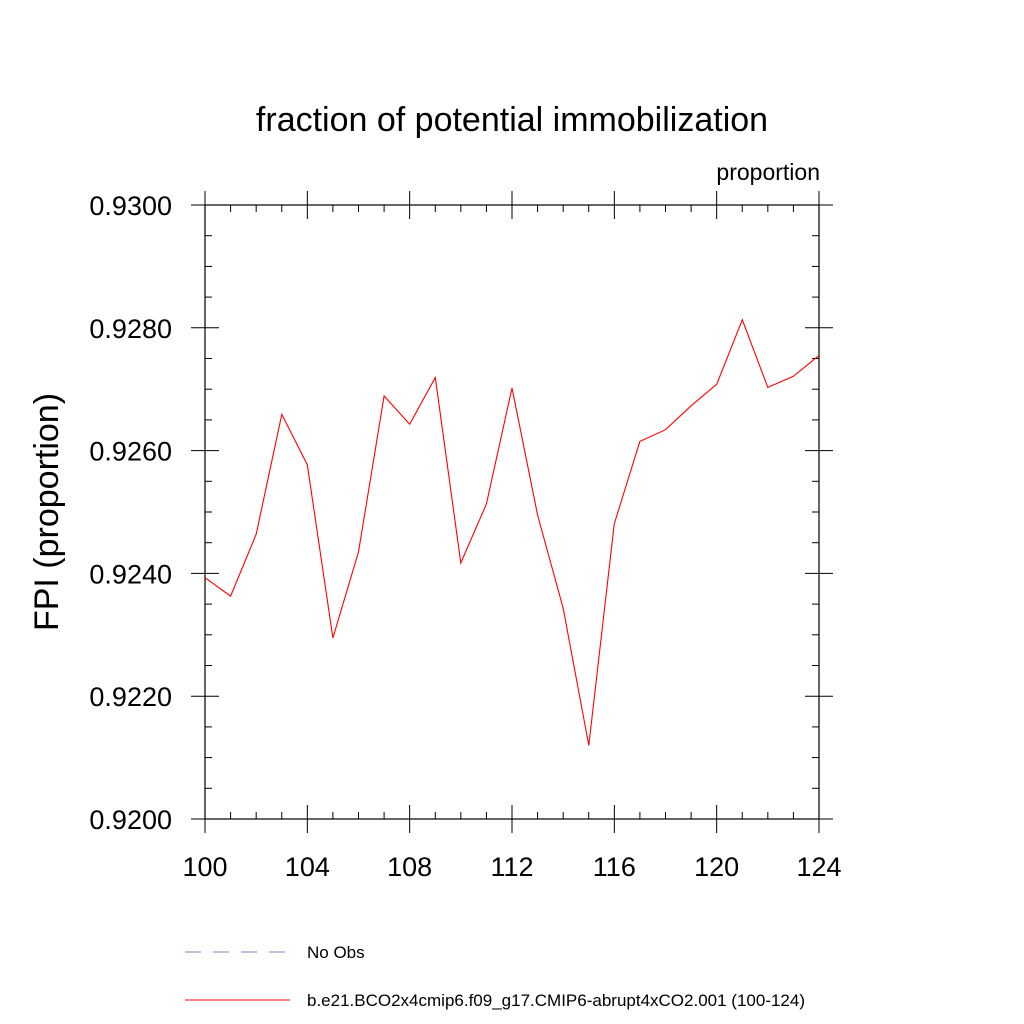 The image size is (1024, 1024). What do you see at coordinates (130, 513) in the screenshot?
I see `y-tick-labels: 0.9200 0.9220 0.9240 0.9260 0.9280 0.9300` at bounding box center [130, 513].